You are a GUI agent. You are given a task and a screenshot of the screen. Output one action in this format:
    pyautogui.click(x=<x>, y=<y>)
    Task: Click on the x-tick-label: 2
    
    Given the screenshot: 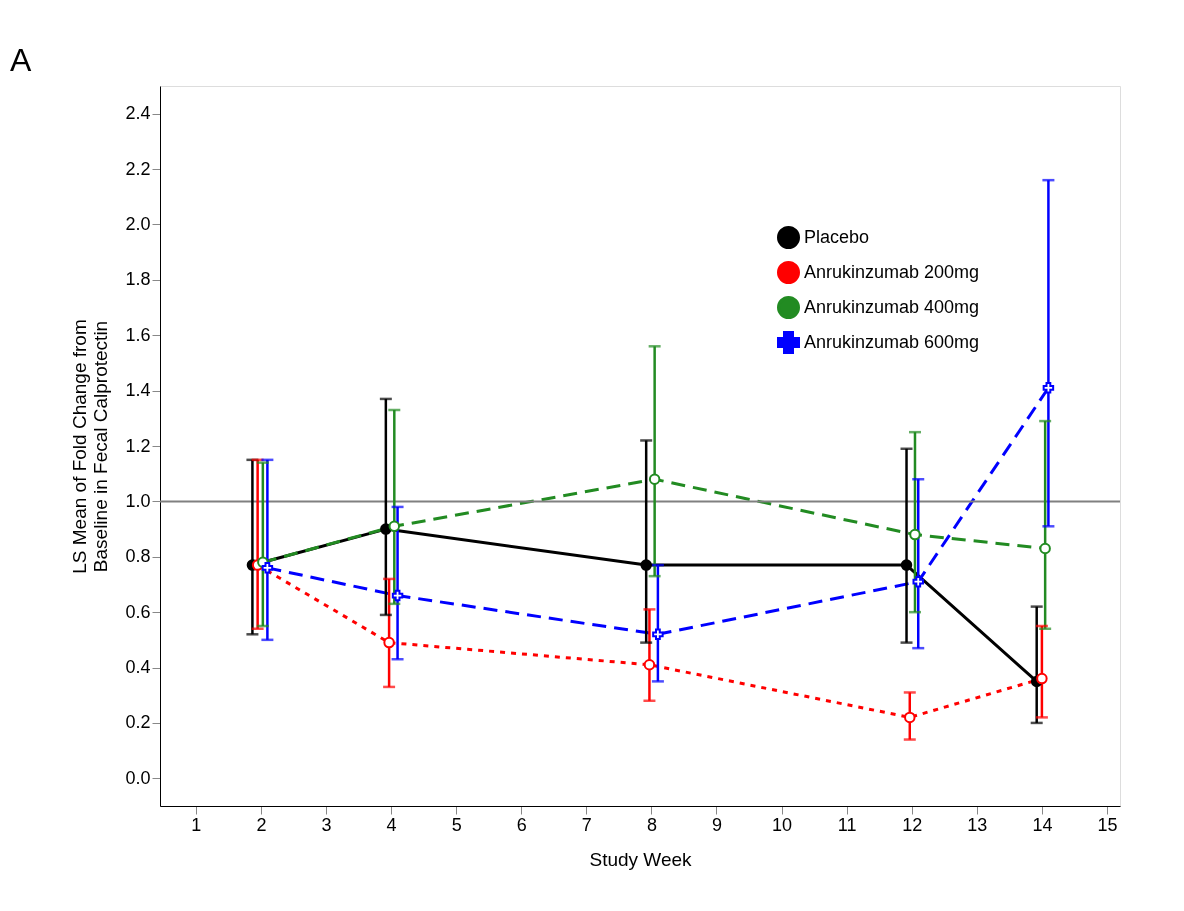 What is the action you would take?
    pyautogui.click(x=261, y=824)
    